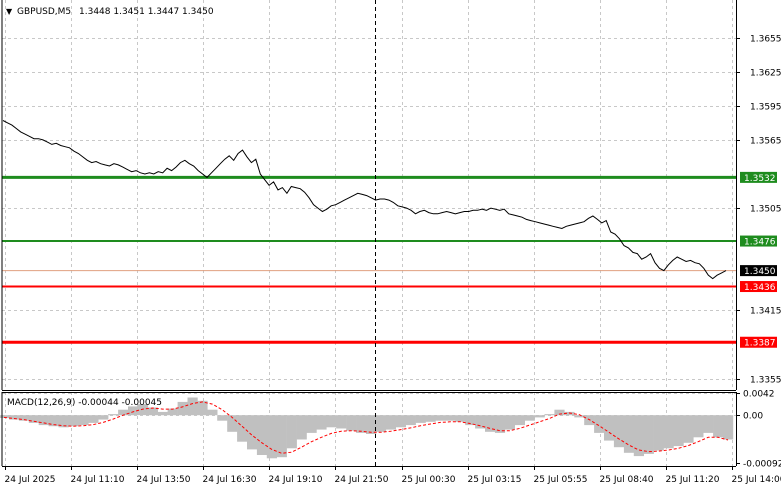 The image size is (781, 493). What do you see at coordinates (429, 480) in the screenshot?
I see `x-tick-label: 25 Jul 00:30` at bounding box center [429, 480].